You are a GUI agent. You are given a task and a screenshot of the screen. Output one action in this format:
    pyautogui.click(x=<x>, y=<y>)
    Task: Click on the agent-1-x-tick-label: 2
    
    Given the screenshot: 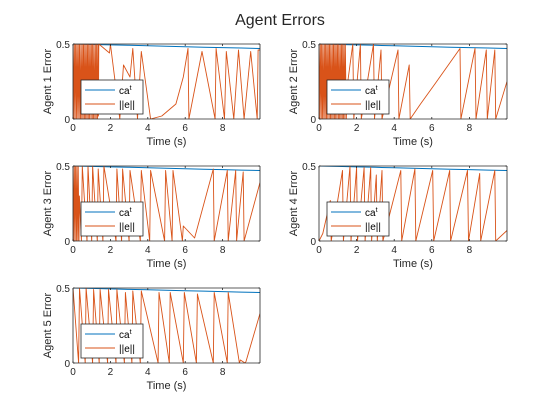 What is the action you would take?
    pyautogui.click(x=111, y=128)
    